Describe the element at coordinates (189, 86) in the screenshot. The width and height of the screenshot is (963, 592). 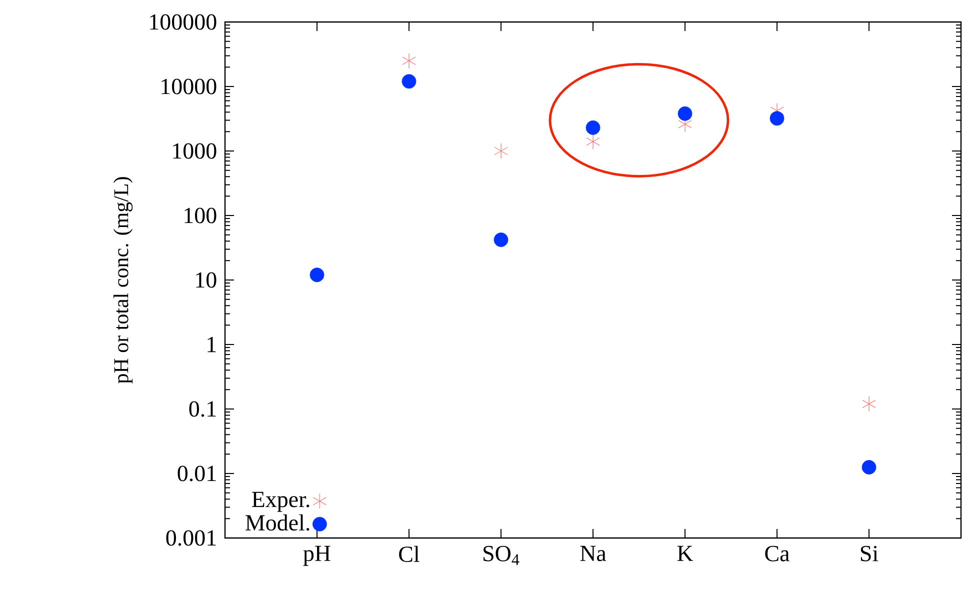
I see `y-tick-label: 10000` at that location.